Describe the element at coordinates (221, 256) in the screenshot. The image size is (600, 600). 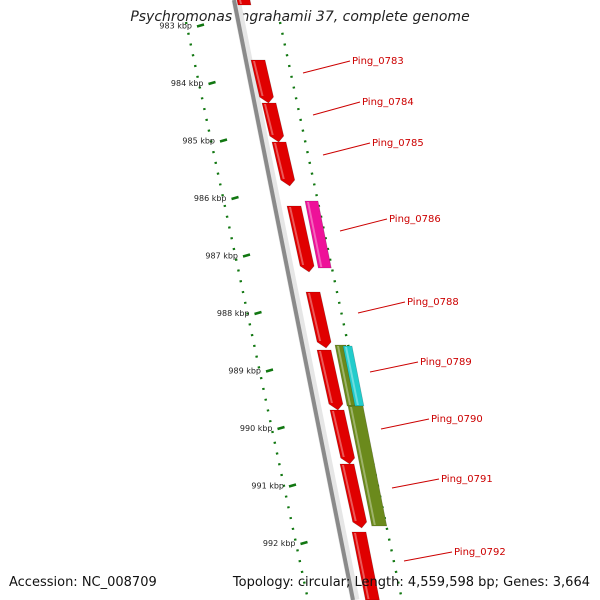
I see `kbp-tick-label: 987 kbp` at that location.